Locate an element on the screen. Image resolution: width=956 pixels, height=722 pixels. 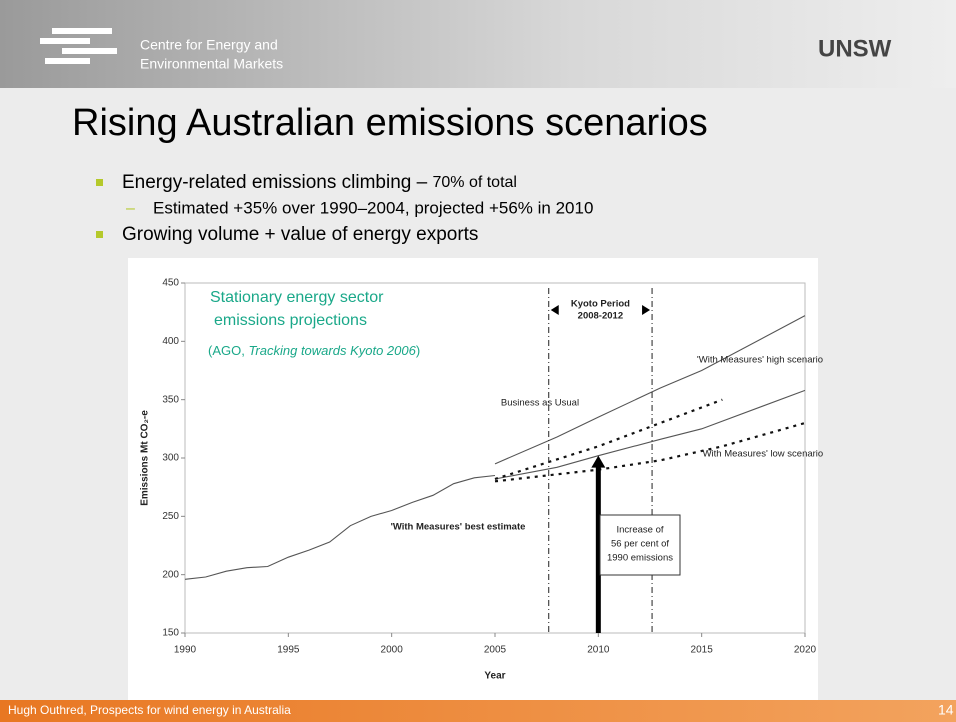
series-label: 'With Measures' best estimate is located at coordinates (458, 527).